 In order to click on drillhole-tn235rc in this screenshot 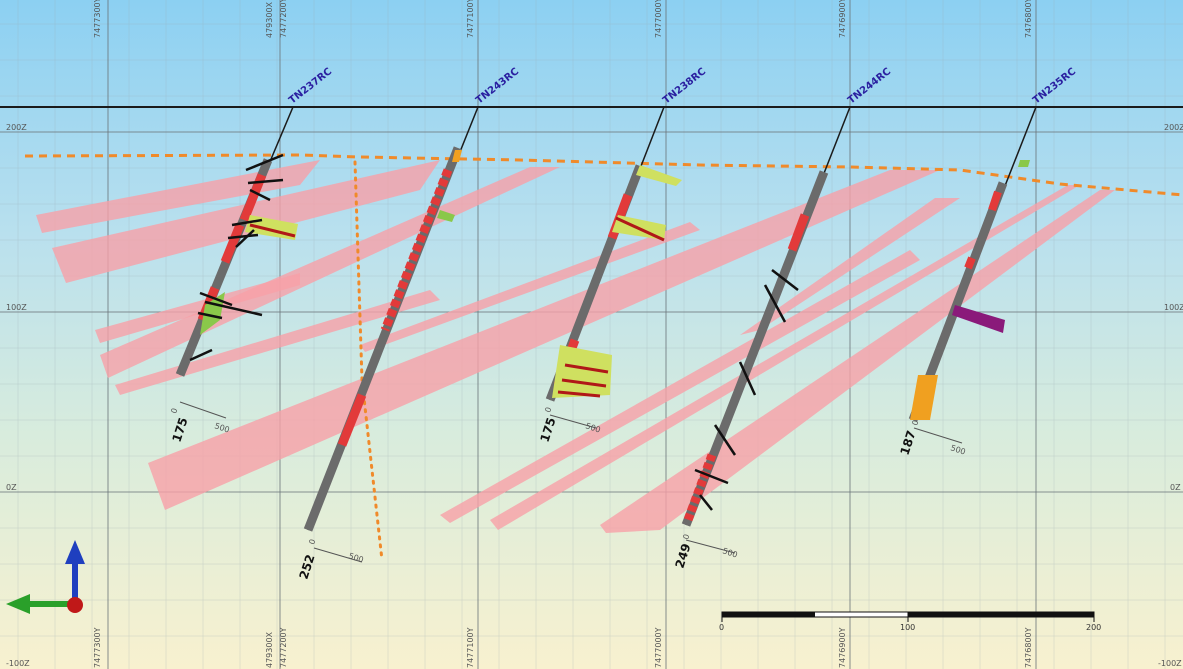, I will do `click(972, 264)`.